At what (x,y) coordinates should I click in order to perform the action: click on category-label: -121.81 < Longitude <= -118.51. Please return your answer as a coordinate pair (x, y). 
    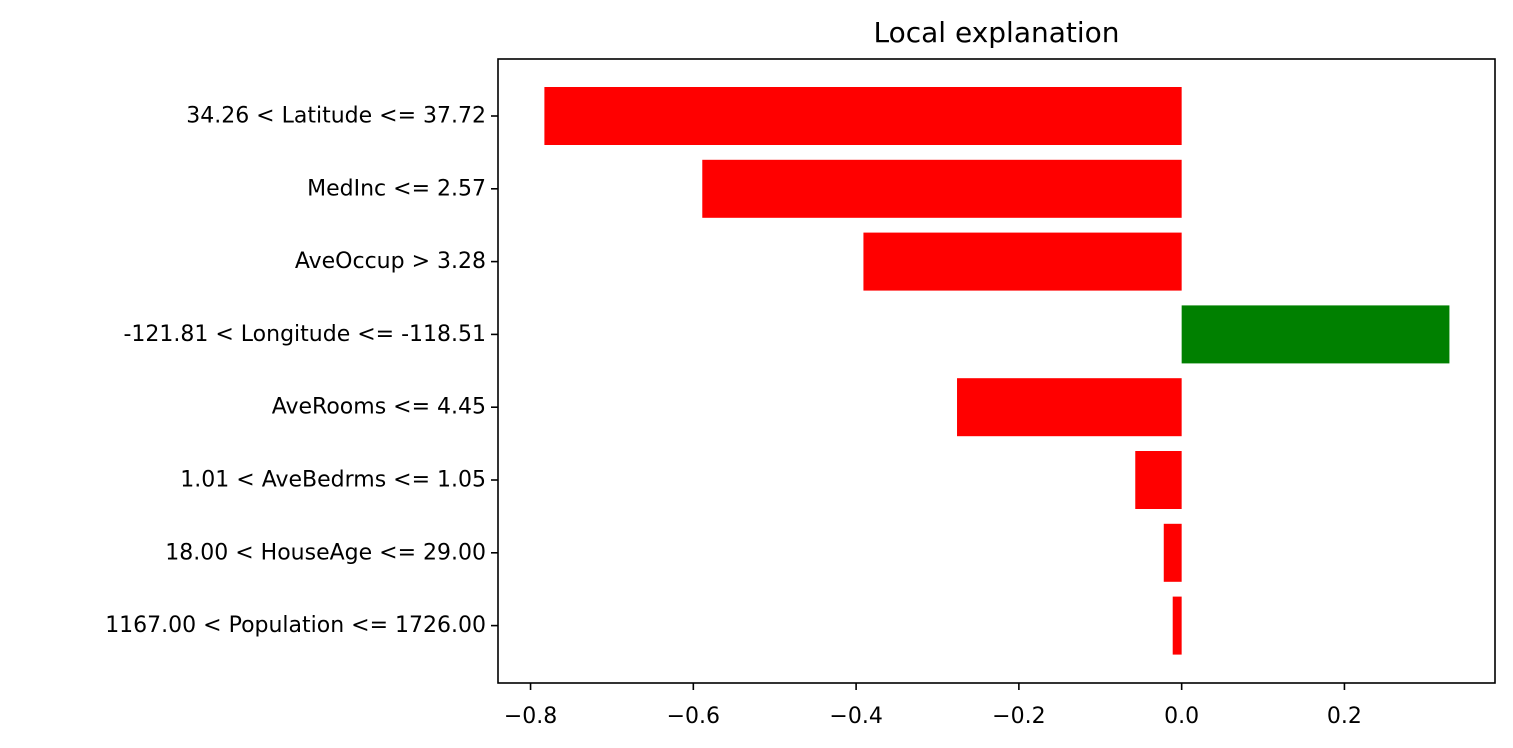
    Looking at the image, I should click on (304, 334).